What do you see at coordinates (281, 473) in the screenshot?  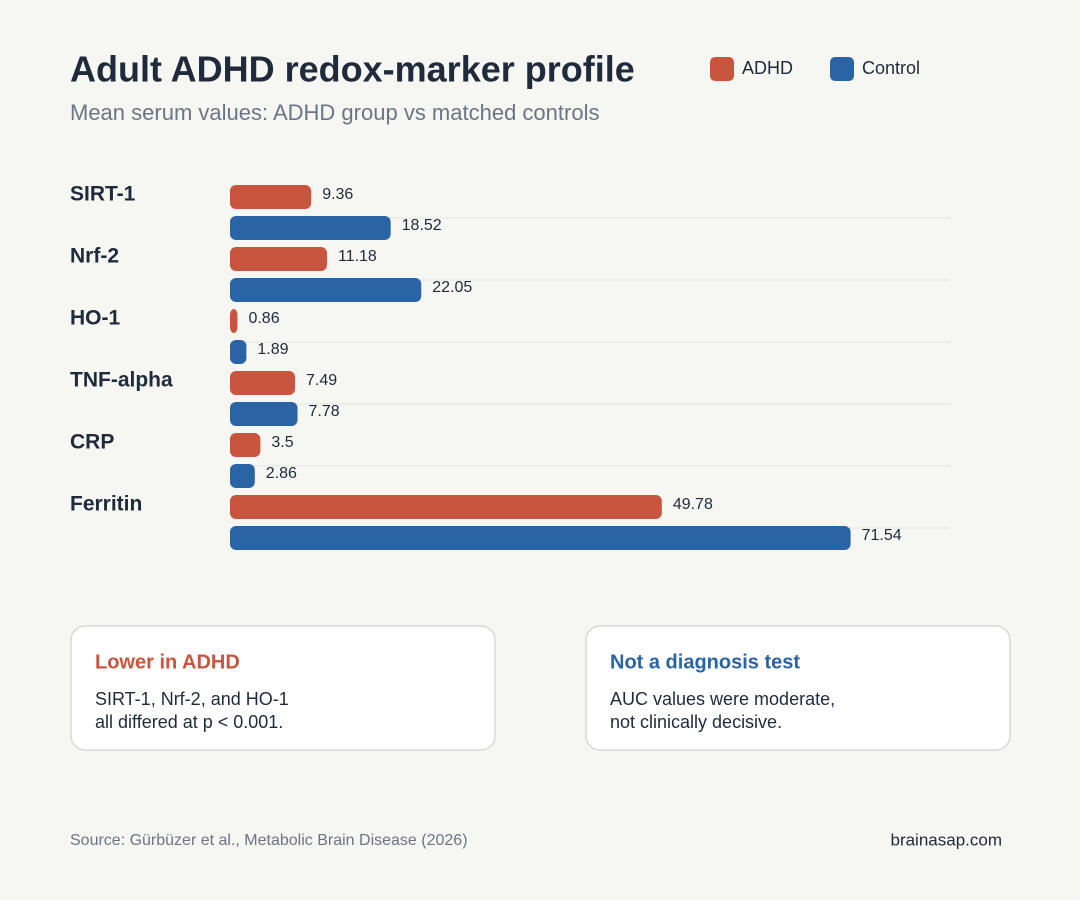 I see `value-label: 2.86` at bounding box center [281, 473].